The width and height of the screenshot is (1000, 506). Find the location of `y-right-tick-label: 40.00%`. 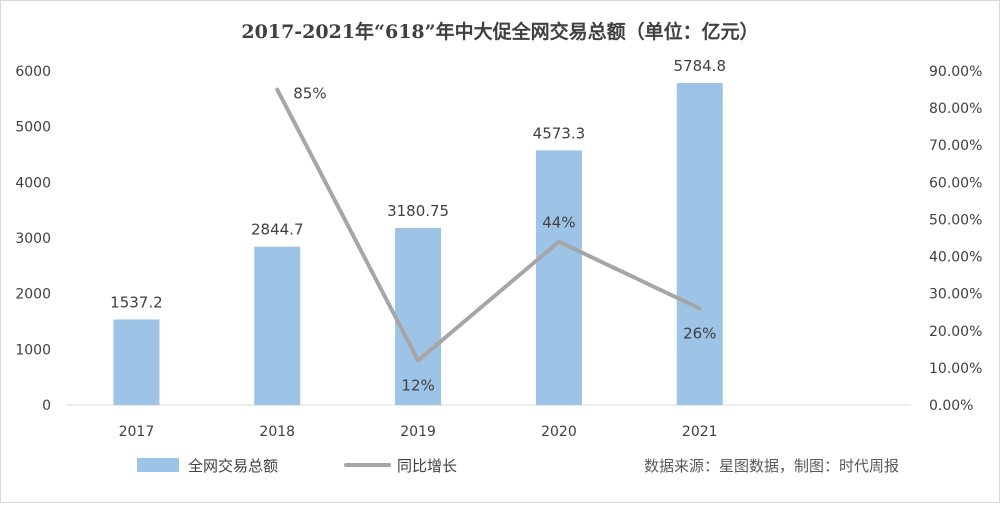

y-right-tick-label: 40.00% is located at coordinates (955, 258).